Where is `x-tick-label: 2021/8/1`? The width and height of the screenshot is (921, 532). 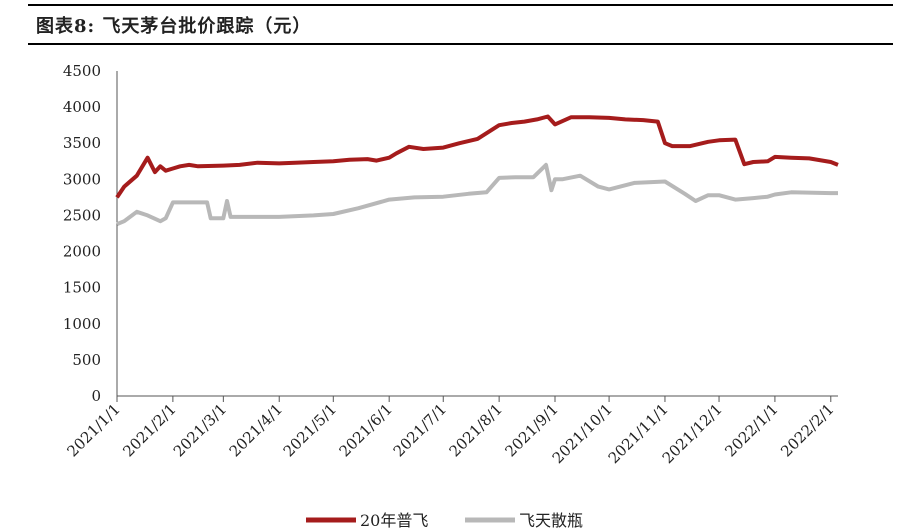
x-tick-label: 2021/8/1 is located at coordinates (476, 430).